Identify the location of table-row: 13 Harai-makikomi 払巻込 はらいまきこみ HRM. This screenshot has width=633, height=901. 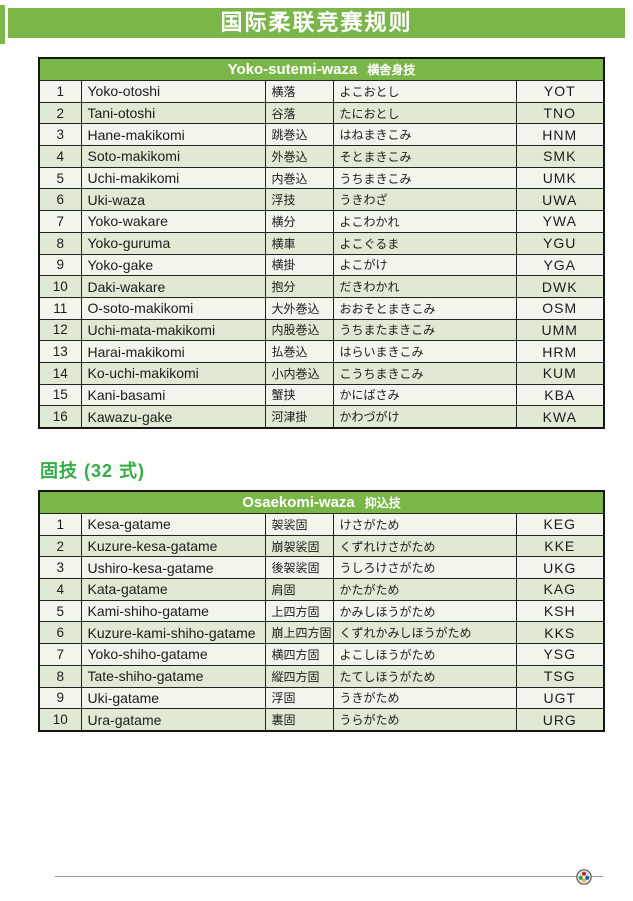
(321, 351).